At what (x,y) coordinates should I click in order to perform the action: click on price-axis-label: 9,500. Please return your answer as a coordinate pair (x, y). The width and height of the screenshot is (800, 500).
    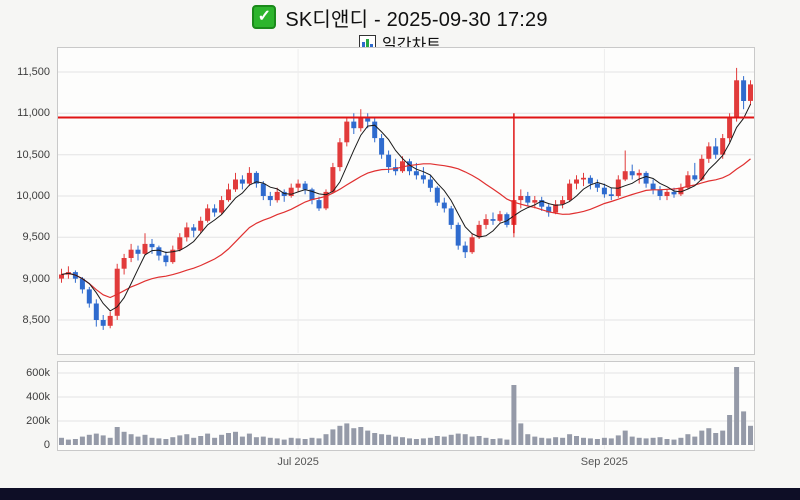
    Looking at the image, I should click on (36, 237).